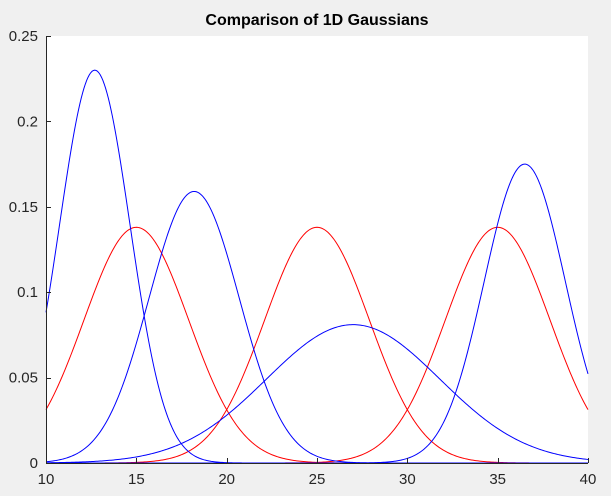 This screenshot has height=496, width=611. I want to click on y-tick-label: 0.1, so click(27, 292).